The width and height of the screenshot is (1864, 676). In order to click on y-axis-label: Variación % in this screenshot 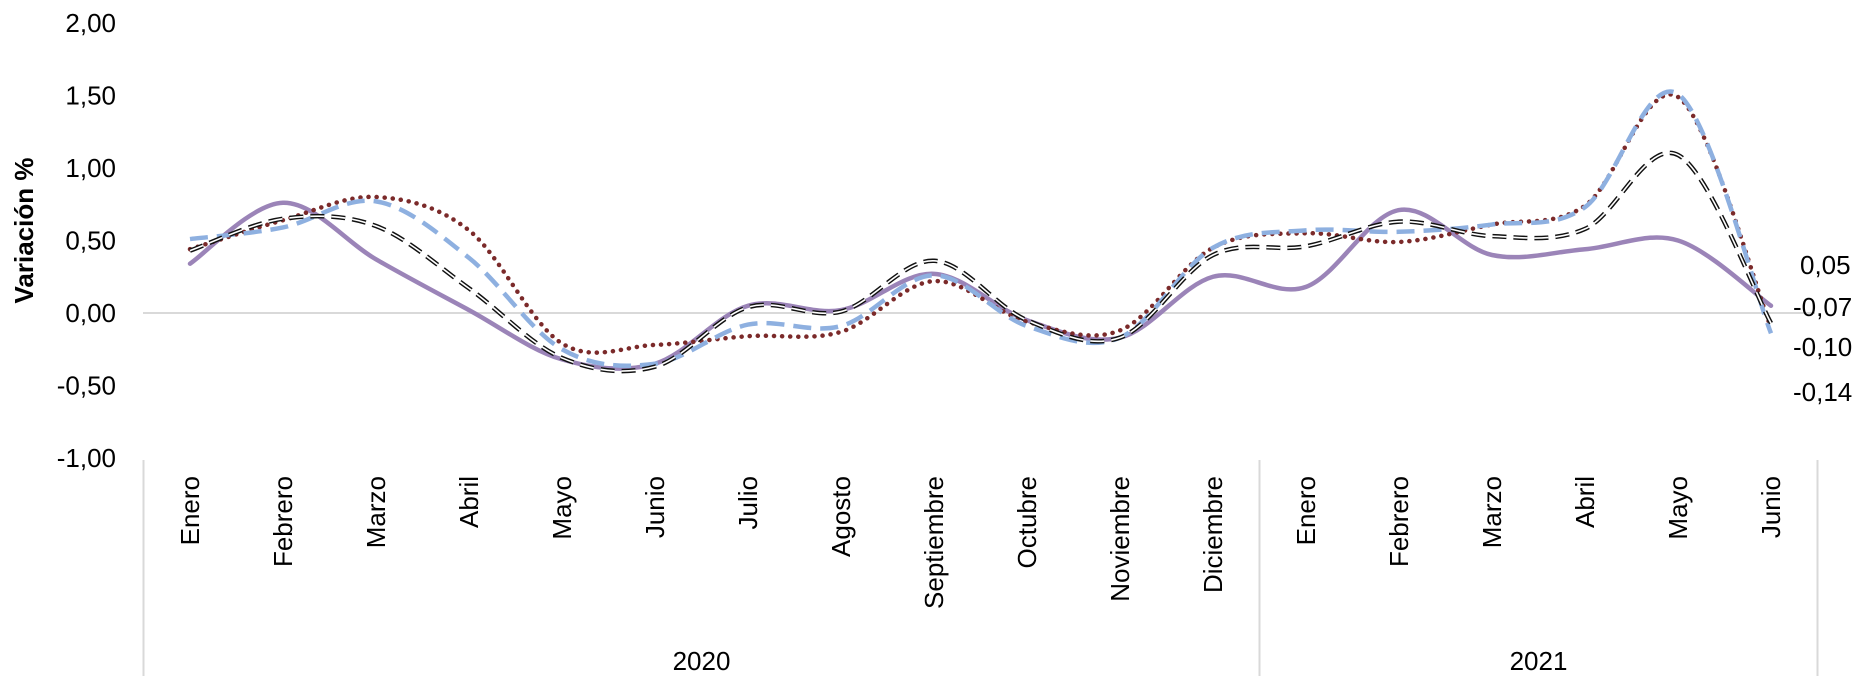, I will do `click(24, 231)`.